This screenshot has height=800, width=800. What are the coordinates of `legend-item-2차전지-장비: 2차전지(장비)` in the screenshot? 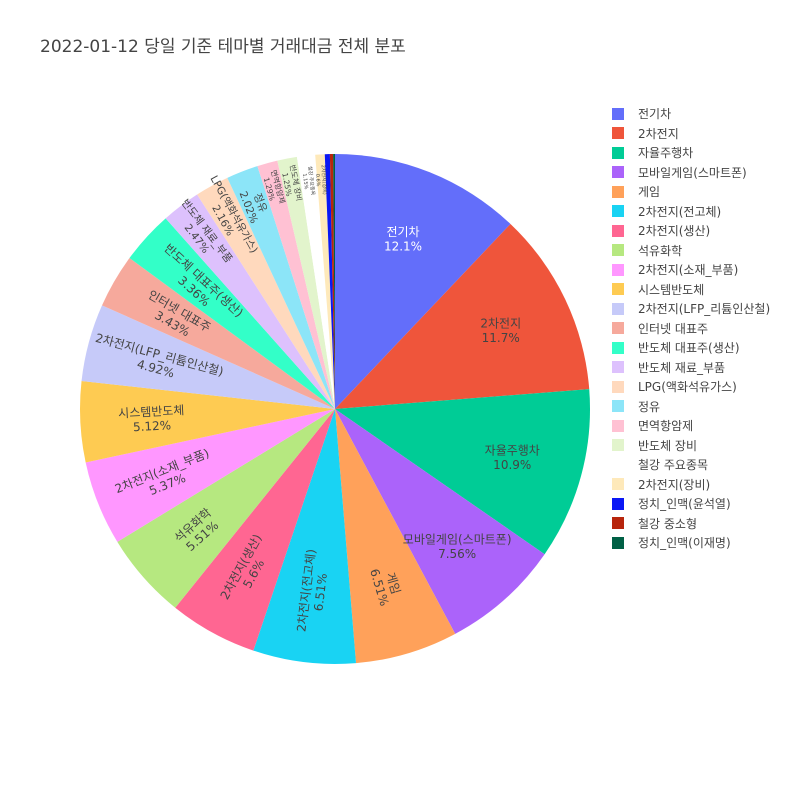 It's located at (691, 485).